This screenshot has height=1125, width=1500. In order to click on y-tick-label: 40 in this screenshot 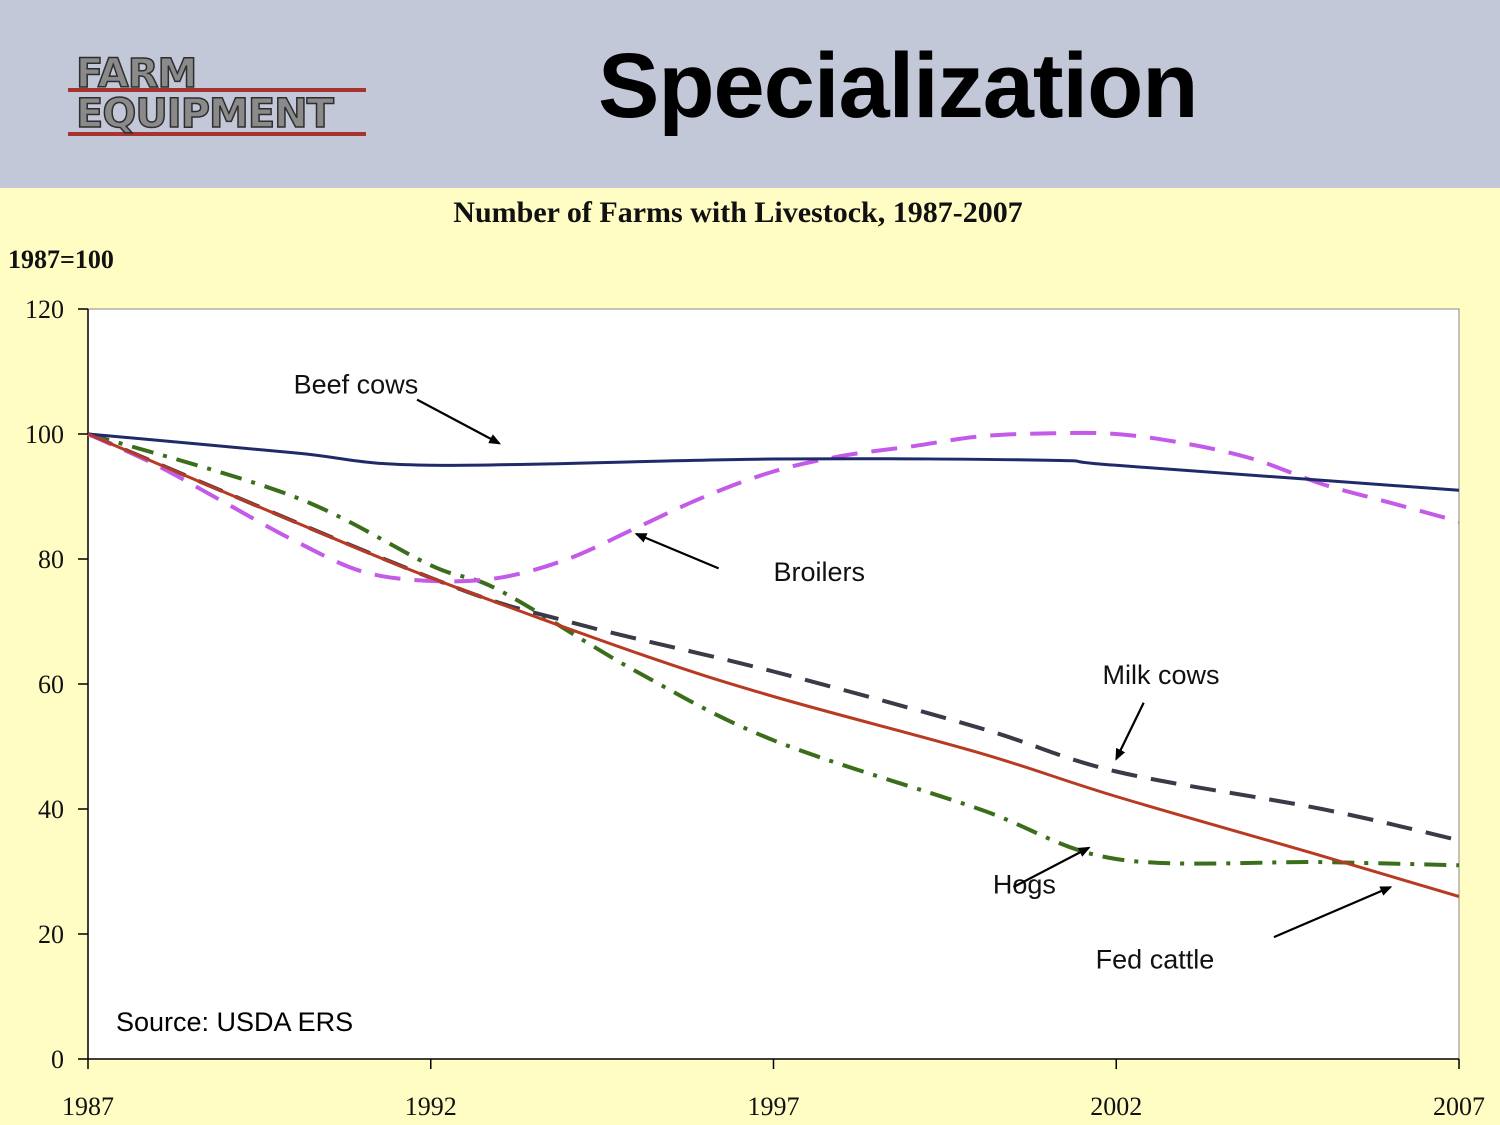, I will do `click(51, 809)`.